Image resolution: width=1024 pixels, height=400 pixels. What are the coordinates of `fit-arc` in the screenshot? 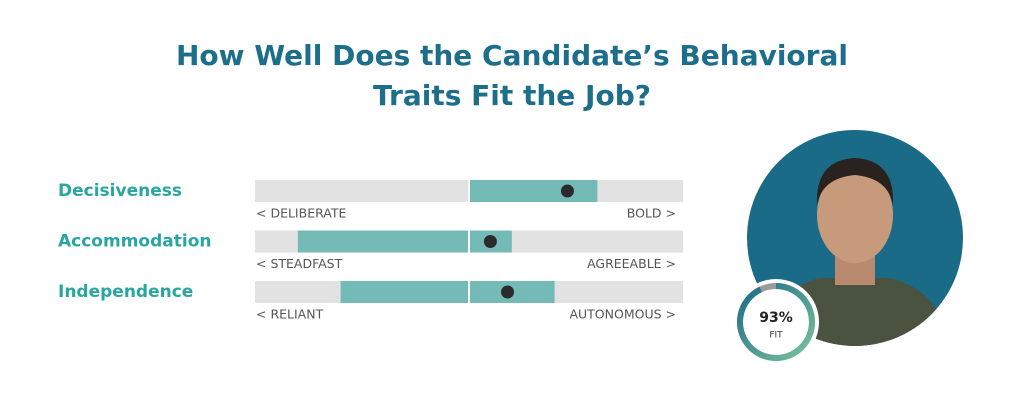 It's located at (776, 322).